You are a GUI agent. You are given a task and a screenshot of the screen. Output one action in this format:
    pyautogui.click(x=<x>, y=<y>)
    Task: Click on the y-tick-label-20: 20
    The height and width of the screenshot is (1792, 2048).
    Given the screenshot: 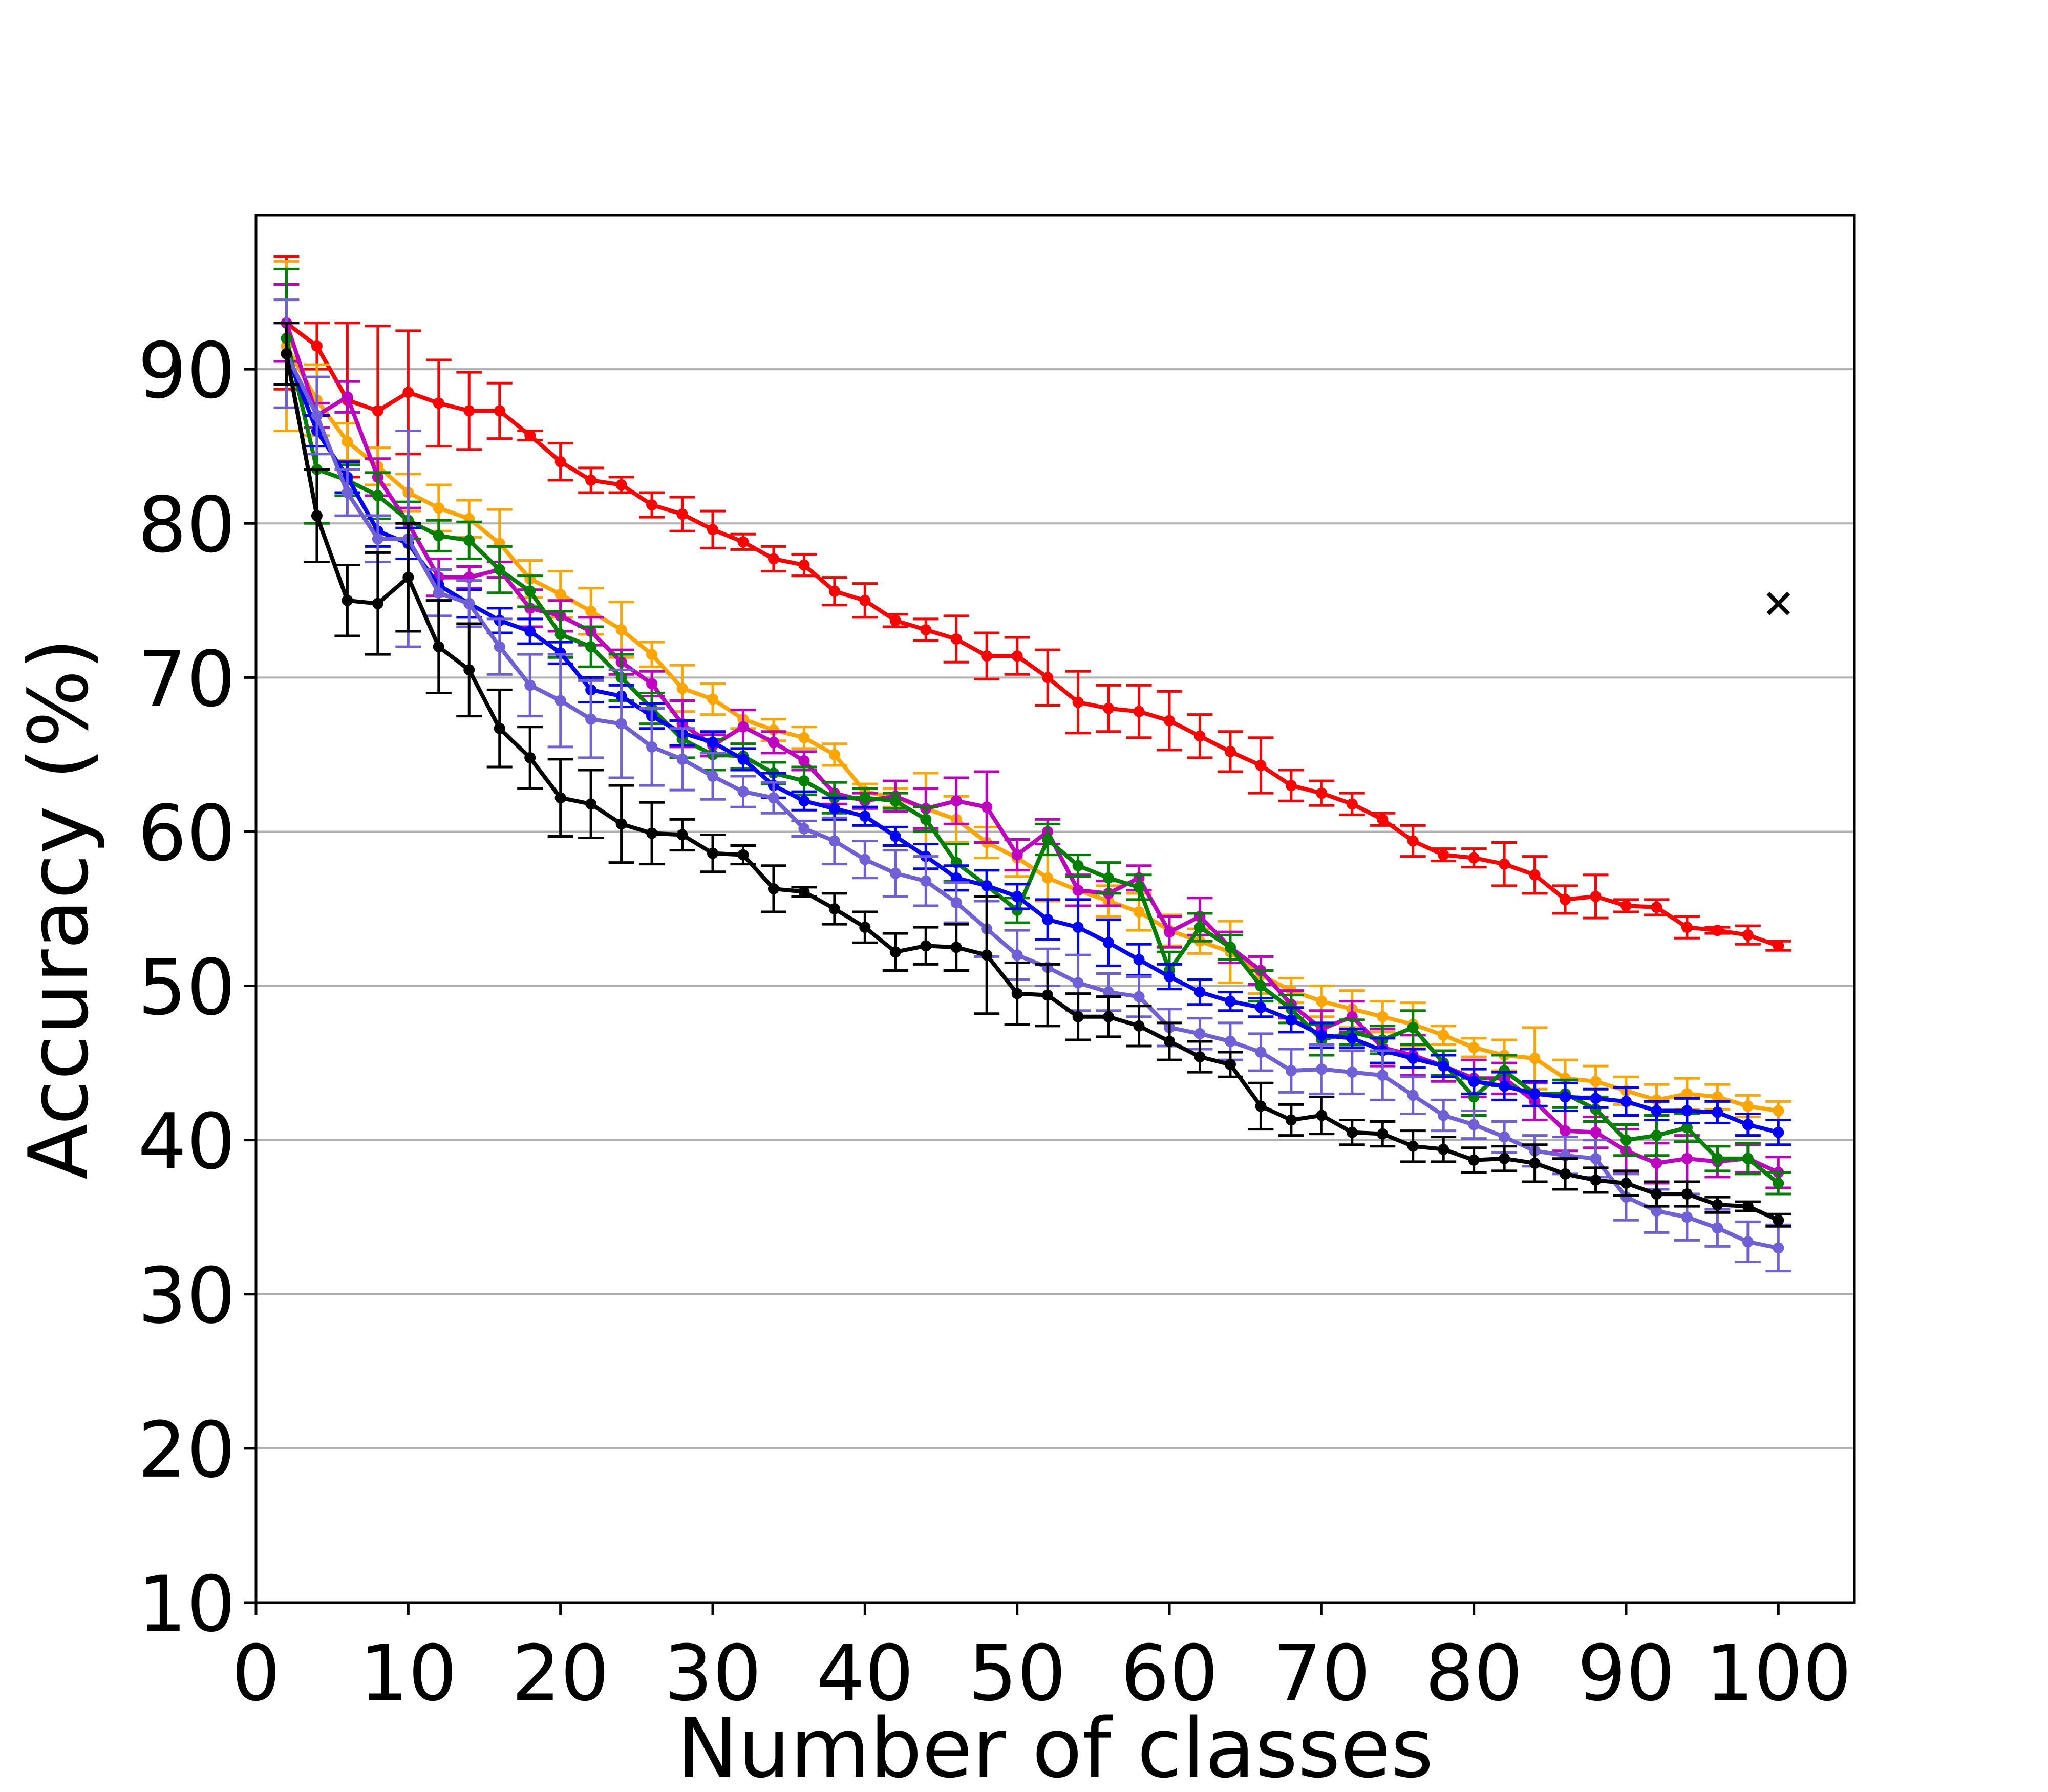 What is the action you would take?
    pyautogui.click(x=187, y=1450)
    